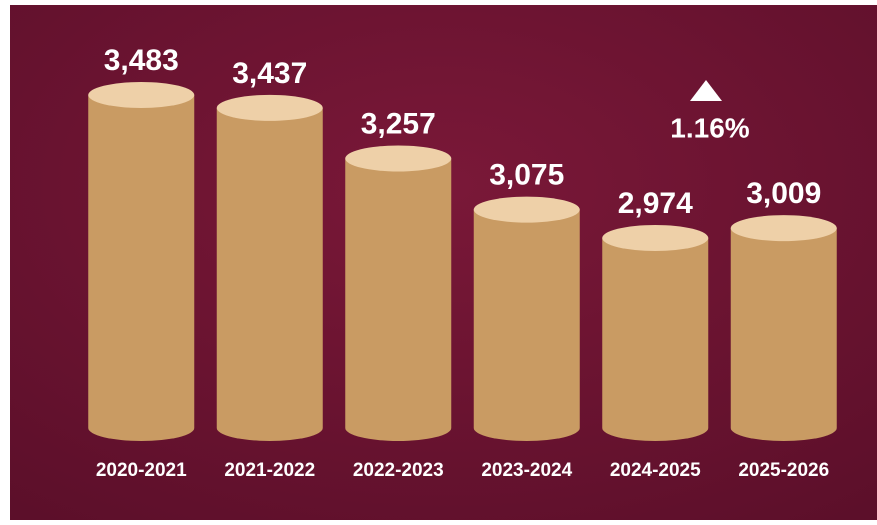 The width and height of the screenshot is (877, 525). What do you see at coordinates (526, 175) in the screenshot?
I see `value-label: 3,075` at bounding box center [526, 175].